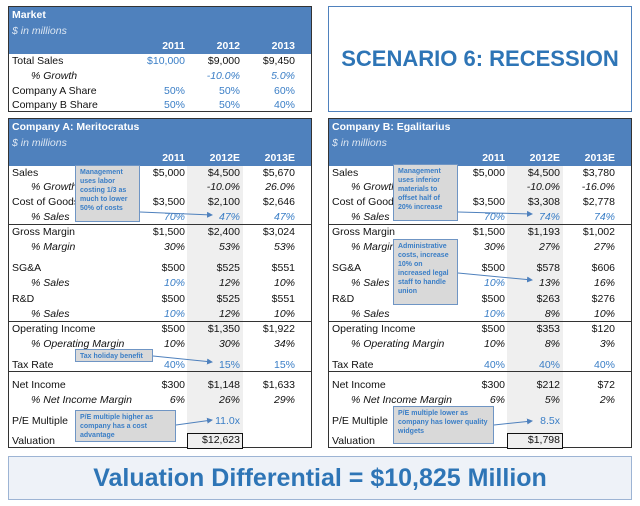  I want to click on row-value: $10,000, so click(166, 61).